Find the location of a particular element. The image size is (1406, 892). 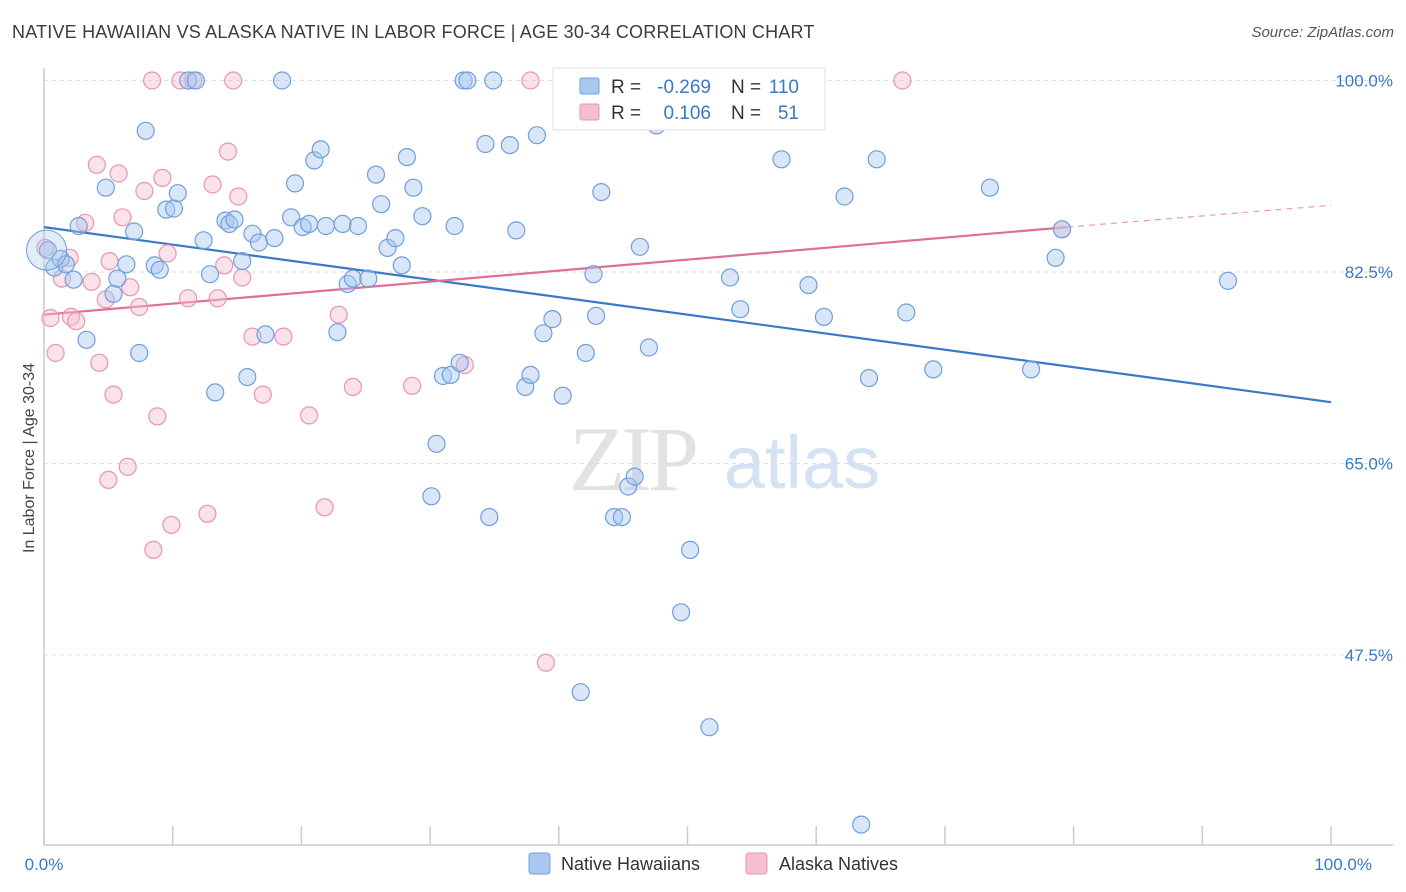

stats-box: R = -0.269 N = 110 R = 0.106 N = 51 is located at coordinates (689, 99).